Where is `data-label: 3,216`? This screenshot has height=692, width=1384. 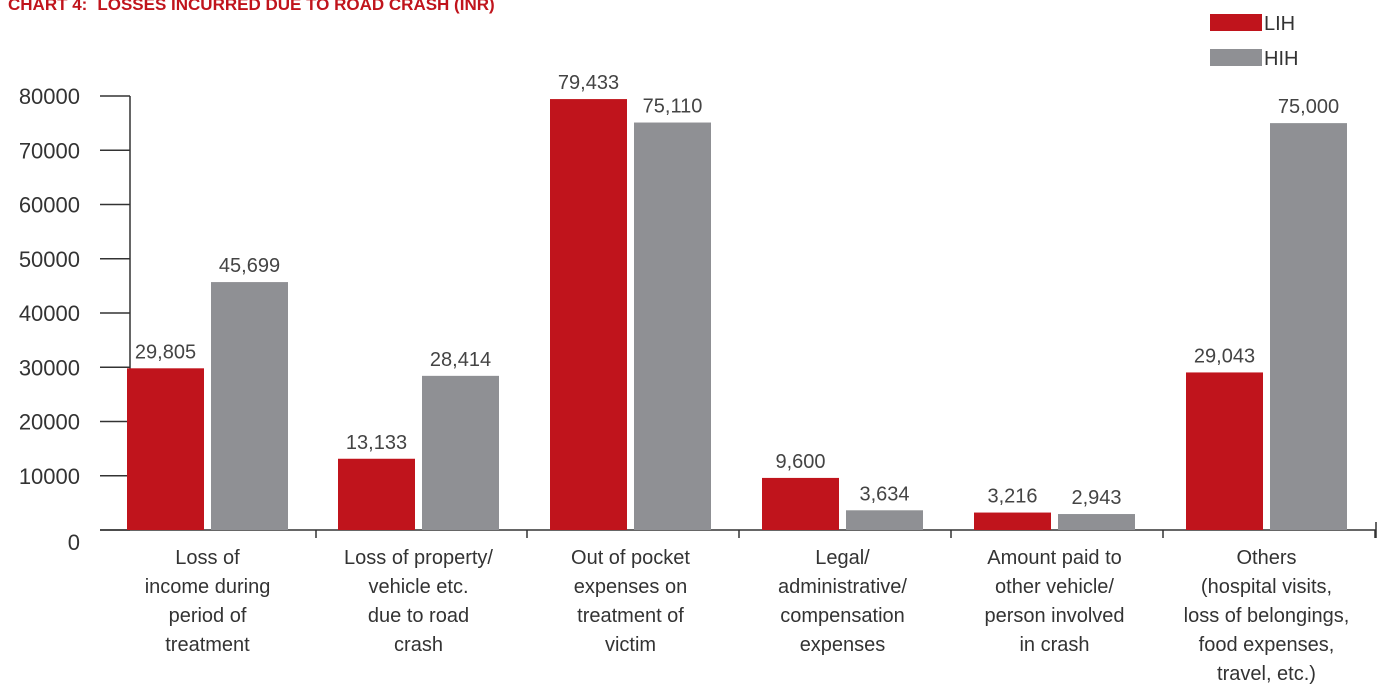 data-label: 3,216 is located at coordinates (1012, 497).